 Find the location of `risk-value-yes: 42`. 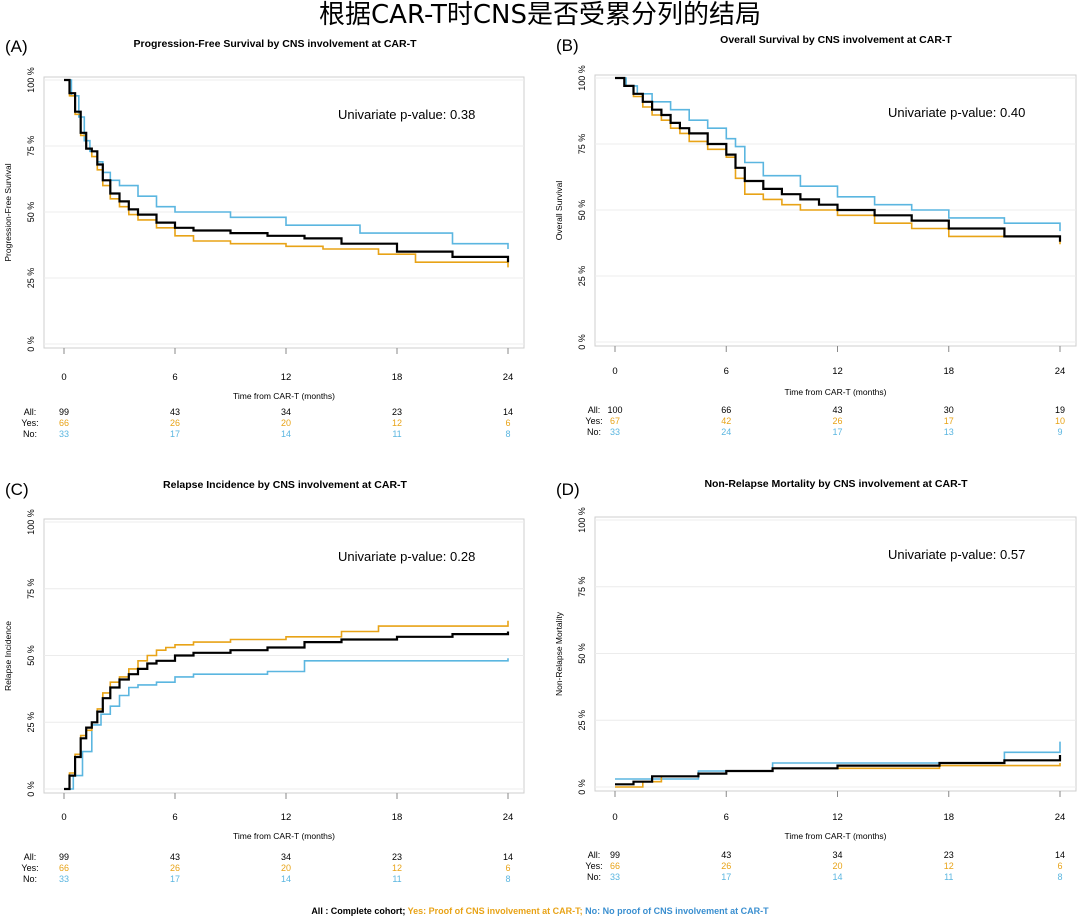

risk-value-yes: 42 is located at coordinates (726, 421).